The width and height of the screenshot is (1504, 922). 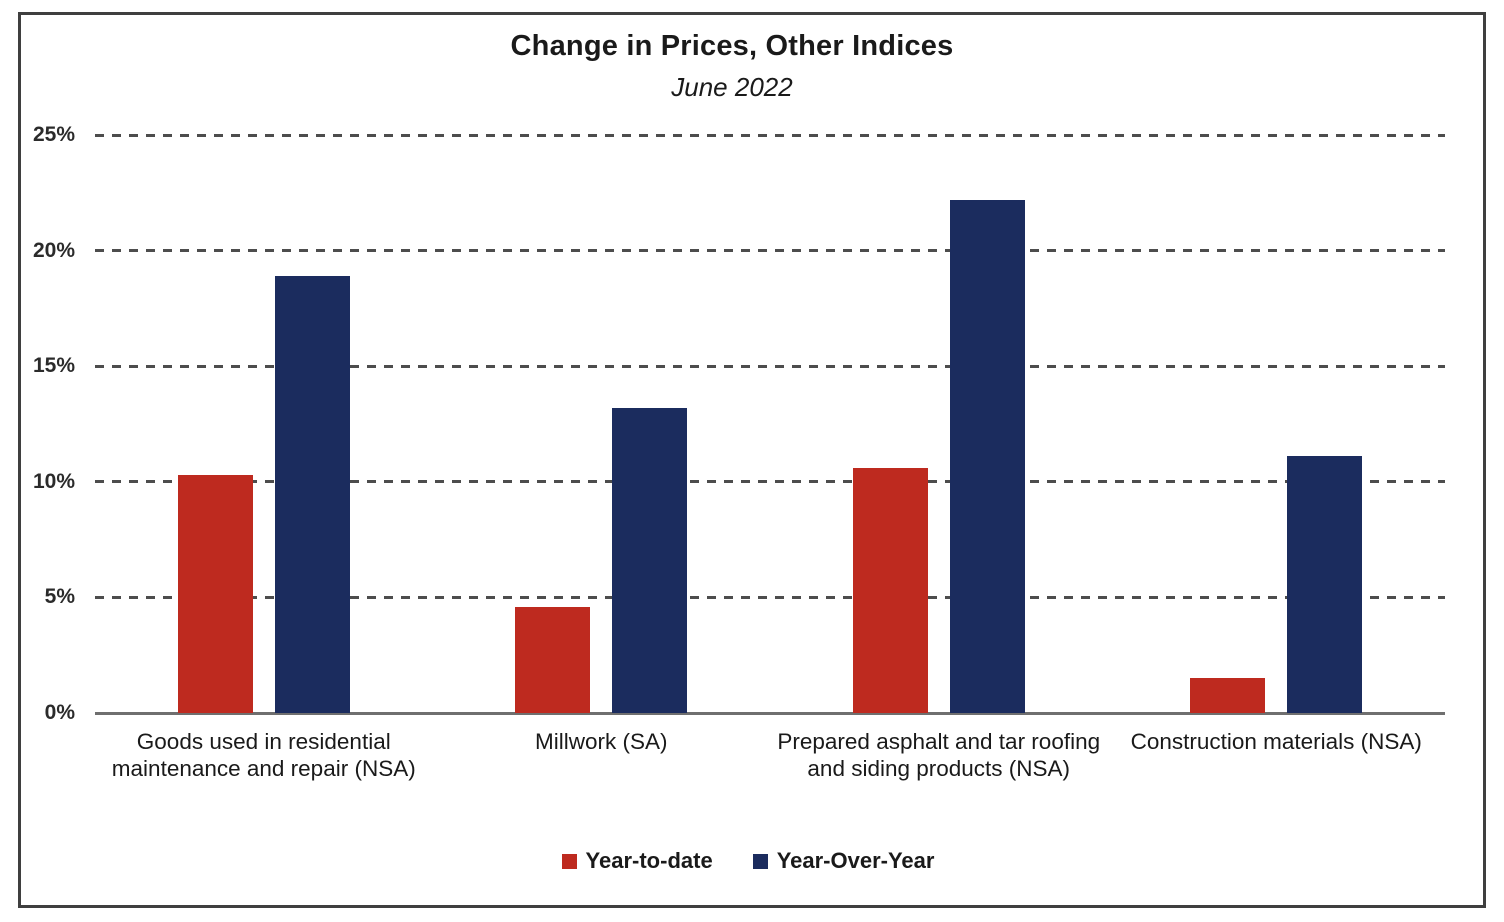 I want to click on x-axis-line, so click(x=770, y=713).